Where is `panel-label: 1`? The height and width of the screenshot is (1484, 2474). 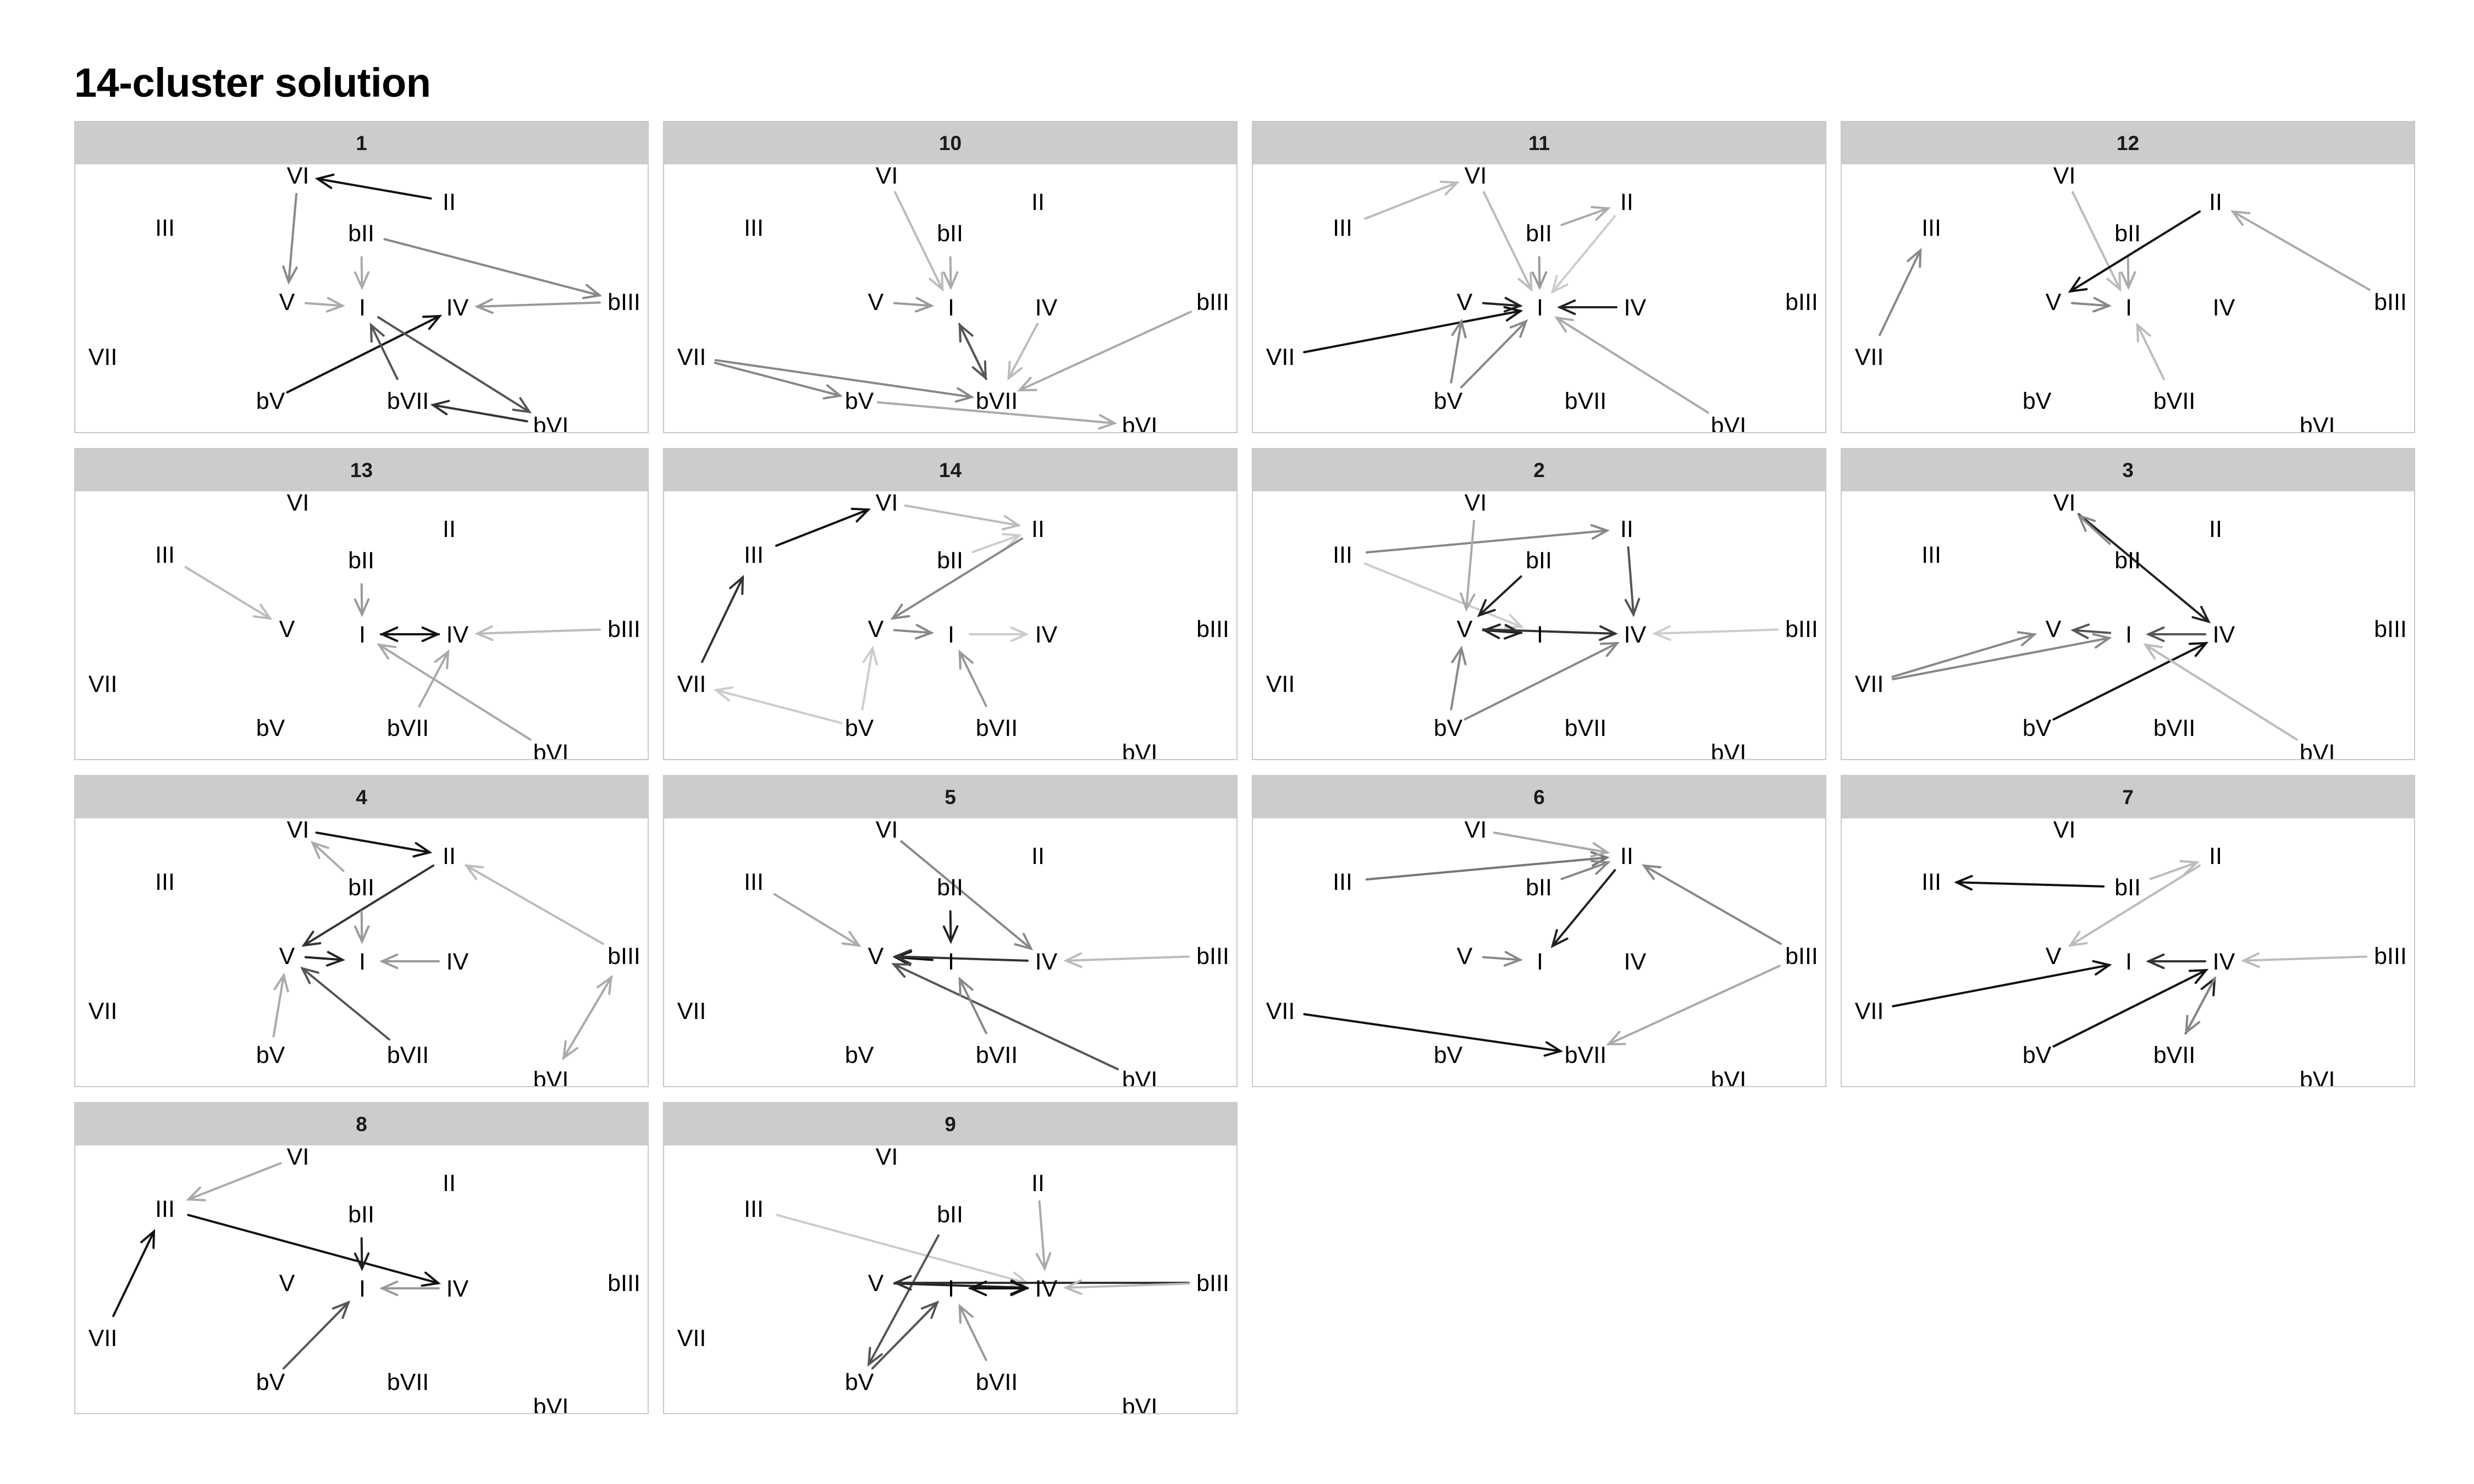
panel-label: 1 is located at coordinates (361, 143).